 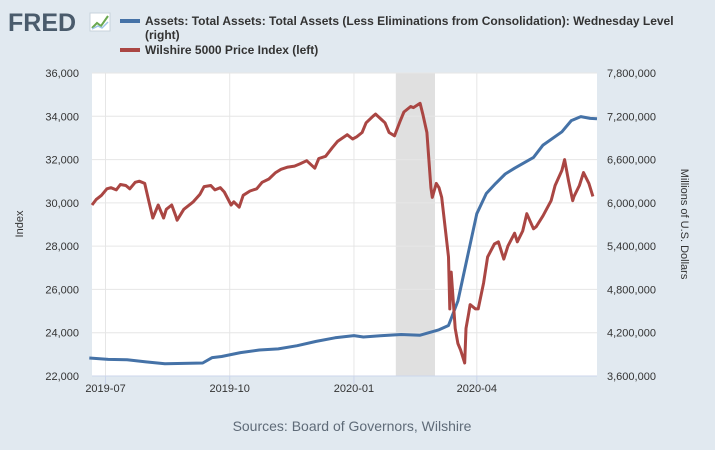 What do you see at coordinates (62, 204) in the screenshot?
I see `left-tick-label: 30,000` at bounding box center [62, 204].